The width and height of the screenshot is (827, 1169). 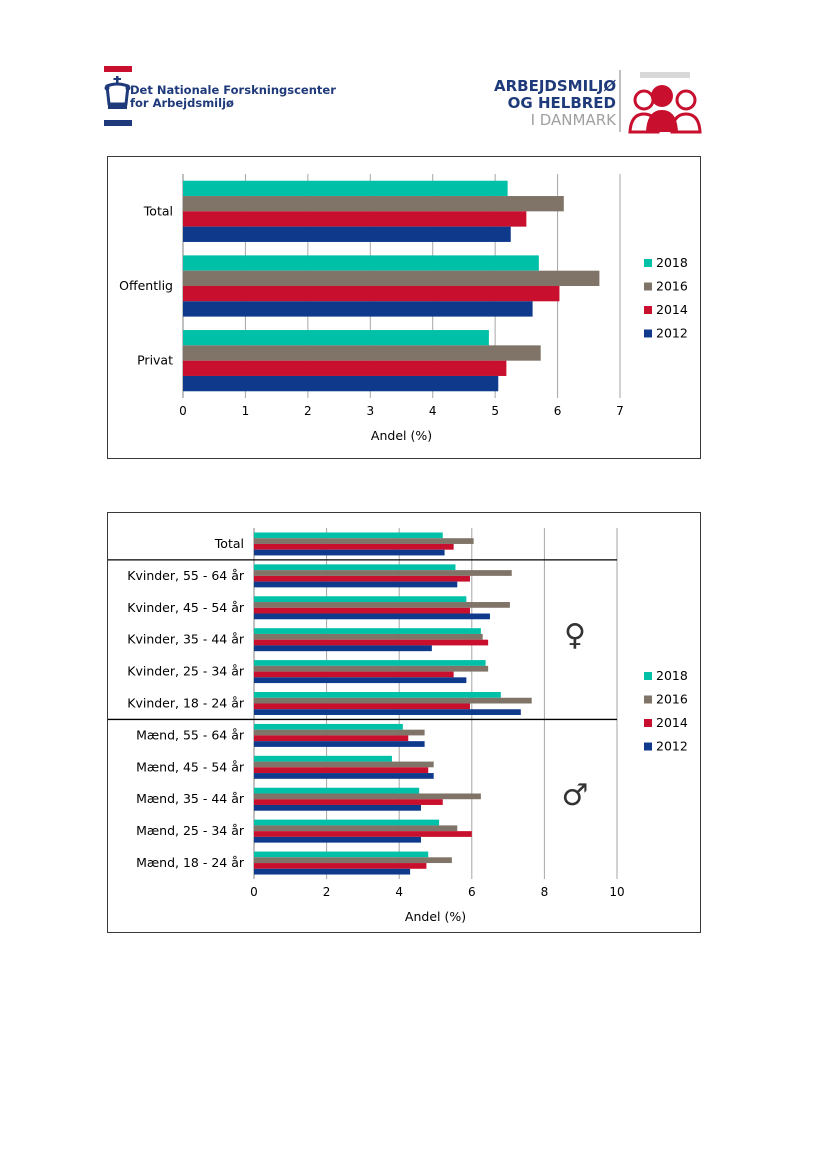 What do you see at coordinates (370, 411) in the screenshot?
I see `x-tick-label: 3` at bounding box center [370, 411].